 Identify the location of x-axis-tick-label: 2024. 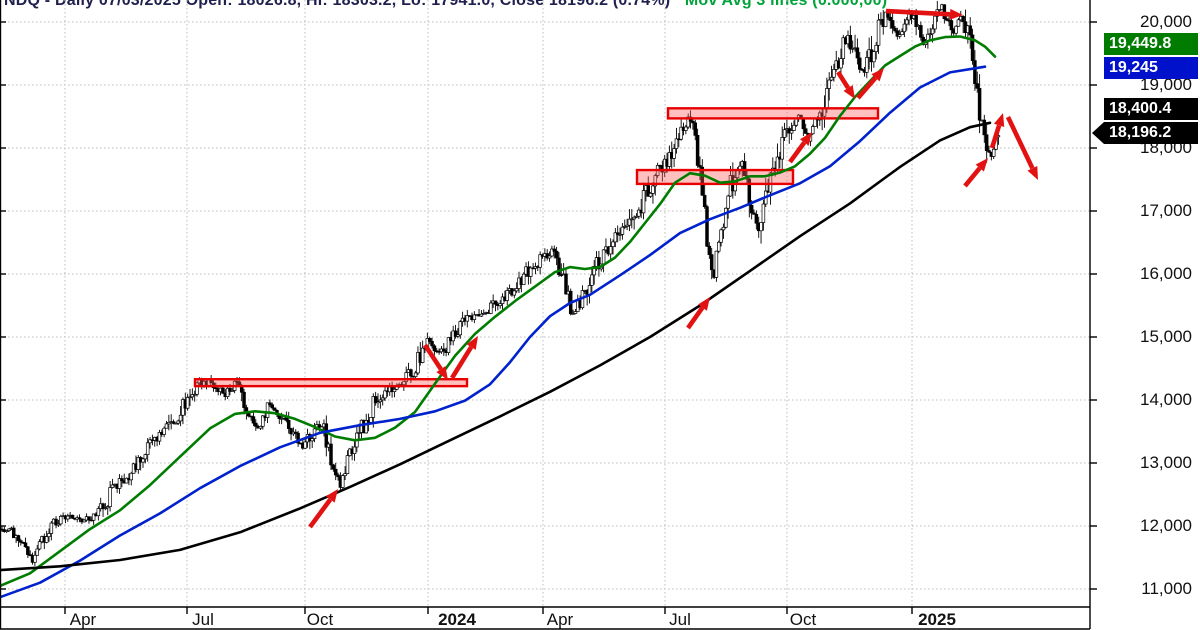
(457, 619).